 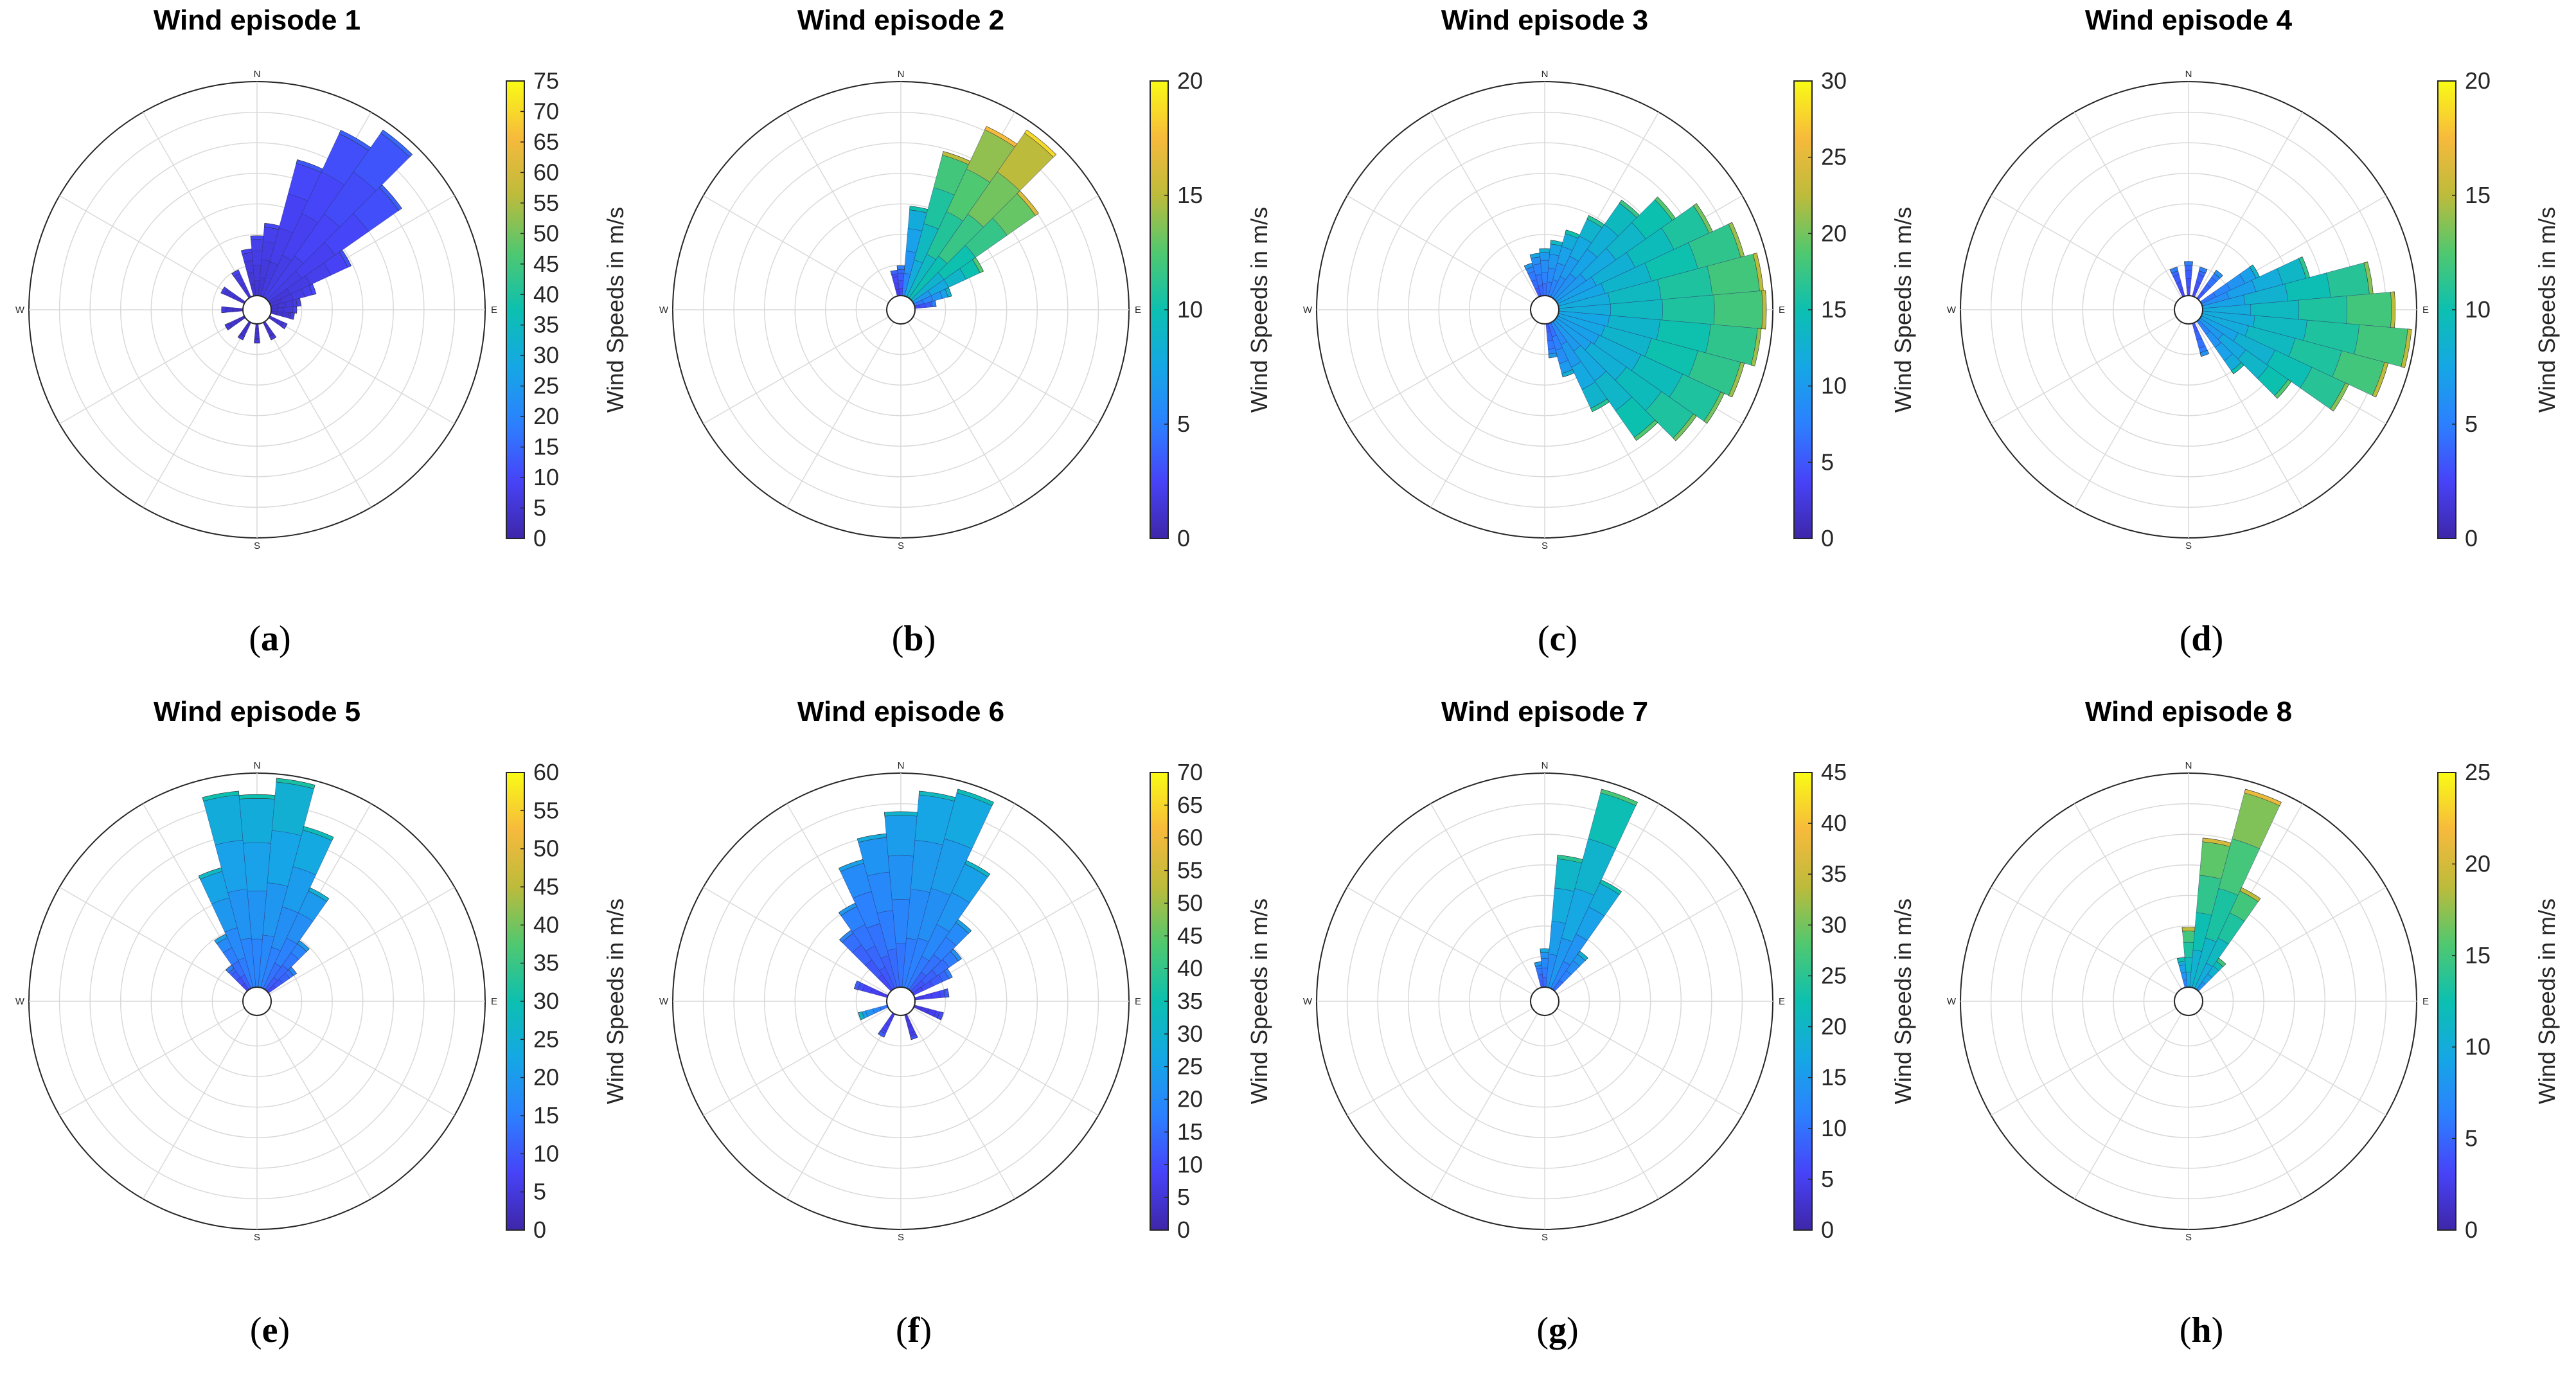 I want to click on colorbar-gradient, so click(x=1160, y=309).